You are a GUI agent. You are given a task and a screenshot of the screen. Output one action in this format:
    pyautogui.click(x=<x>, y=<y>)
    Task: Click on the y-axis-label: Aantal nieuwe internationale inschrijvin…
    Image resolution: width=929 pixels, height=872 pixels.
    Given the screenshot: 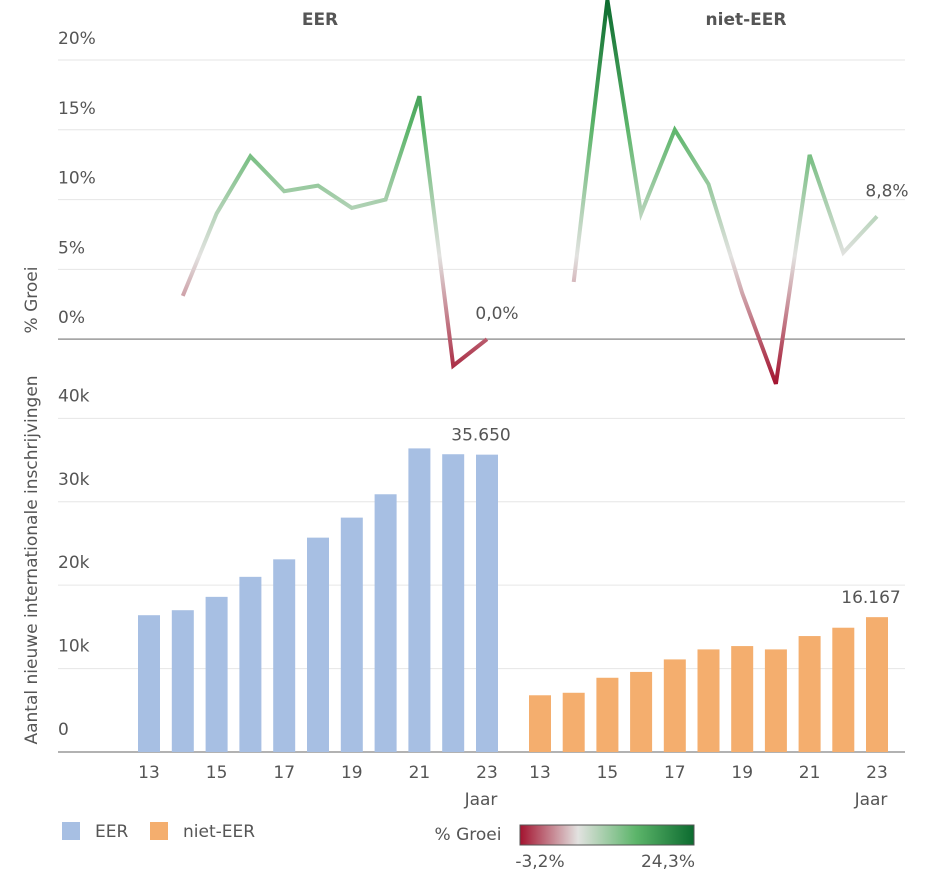 What is the action you would take?
    pyautogui.click(x=32, y=559)
    